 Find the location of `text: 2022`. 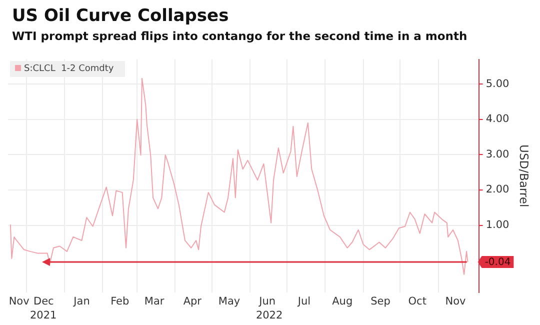

text: 2022 is located at coordinates (269, 315).